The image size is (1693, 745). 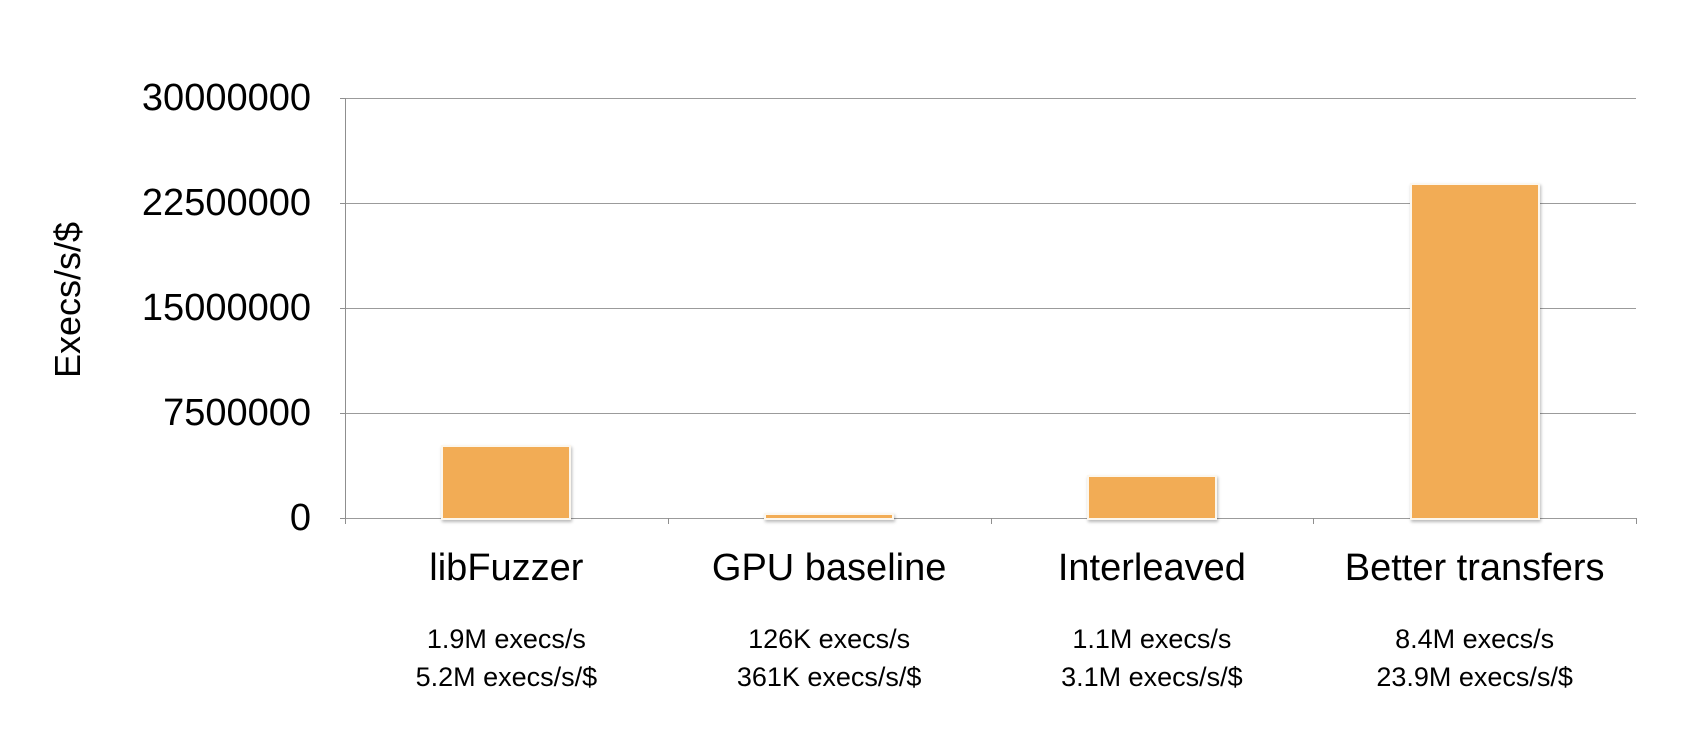 I want to click on annotation-execs-per-s-per-dollar: 361K execs/s/$, so click(x=829, y=677).